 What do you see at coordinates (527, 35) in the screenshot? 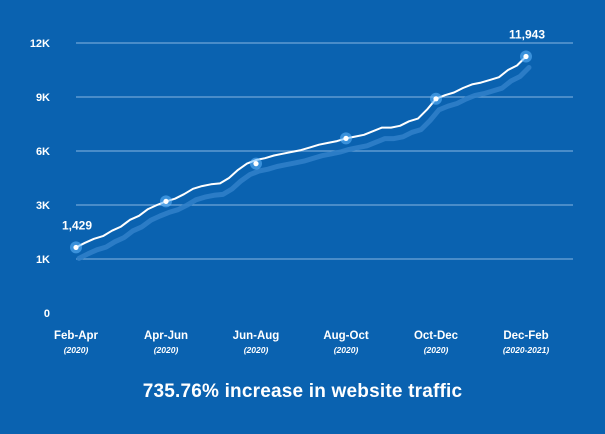
I see `data-label: 11,943` at bounding box center [527, 35].